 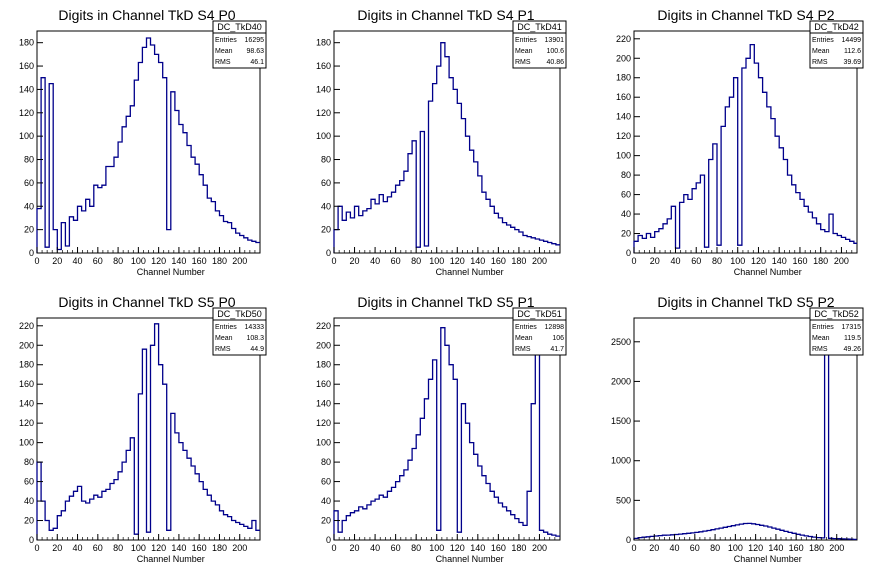 What do you see at coordinates (539, 314) in the screenshot?
I see `stats-name: DC_TkD51` at bounding box center [539, 314].